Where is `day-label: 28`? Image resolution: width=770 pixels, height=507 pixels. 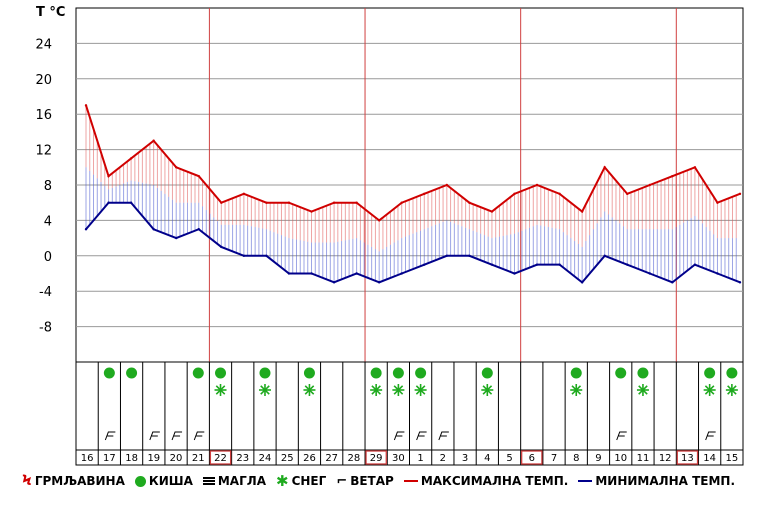 day-label: 28 is located at coordinates (354, 458).